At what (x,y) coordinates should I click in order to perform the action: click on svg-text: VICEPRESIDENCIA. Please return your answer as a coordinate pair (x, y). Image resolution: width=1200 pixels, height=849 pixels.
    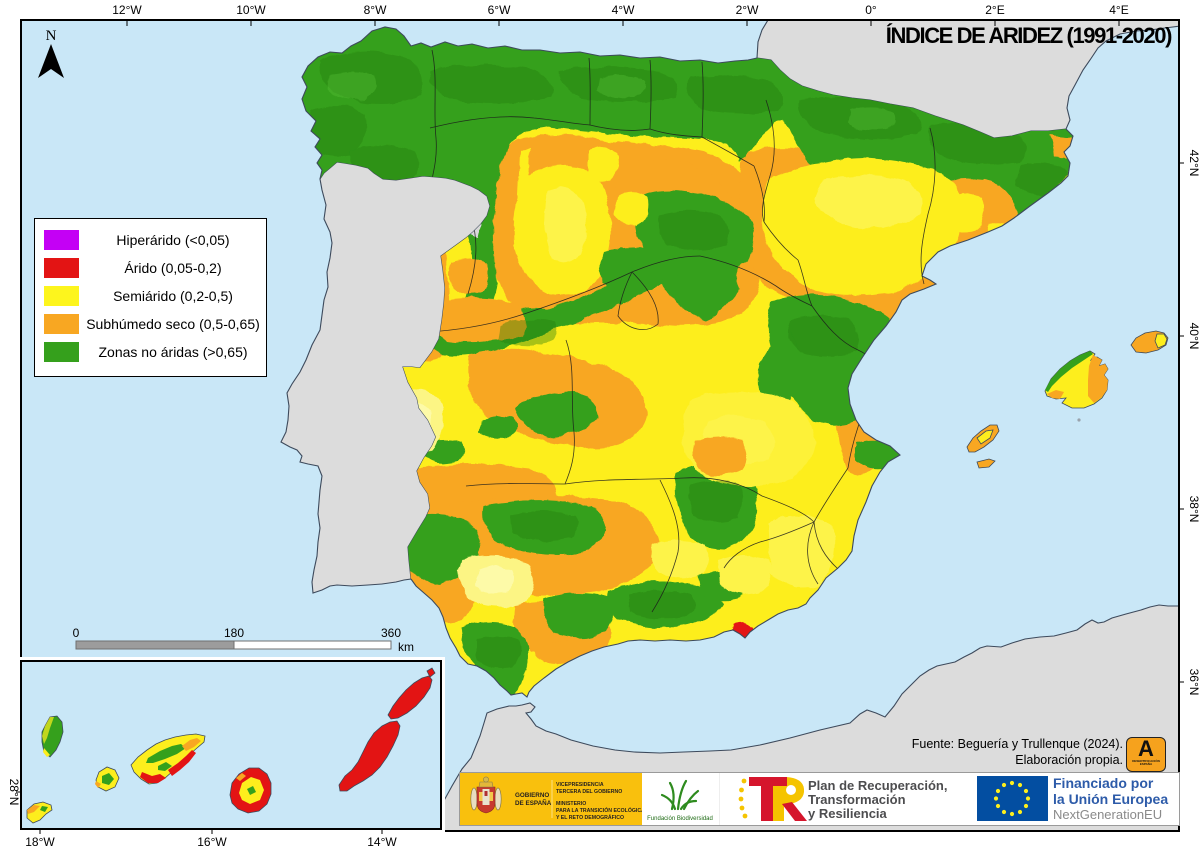
    Looking at the image, I should click on (580, 785).